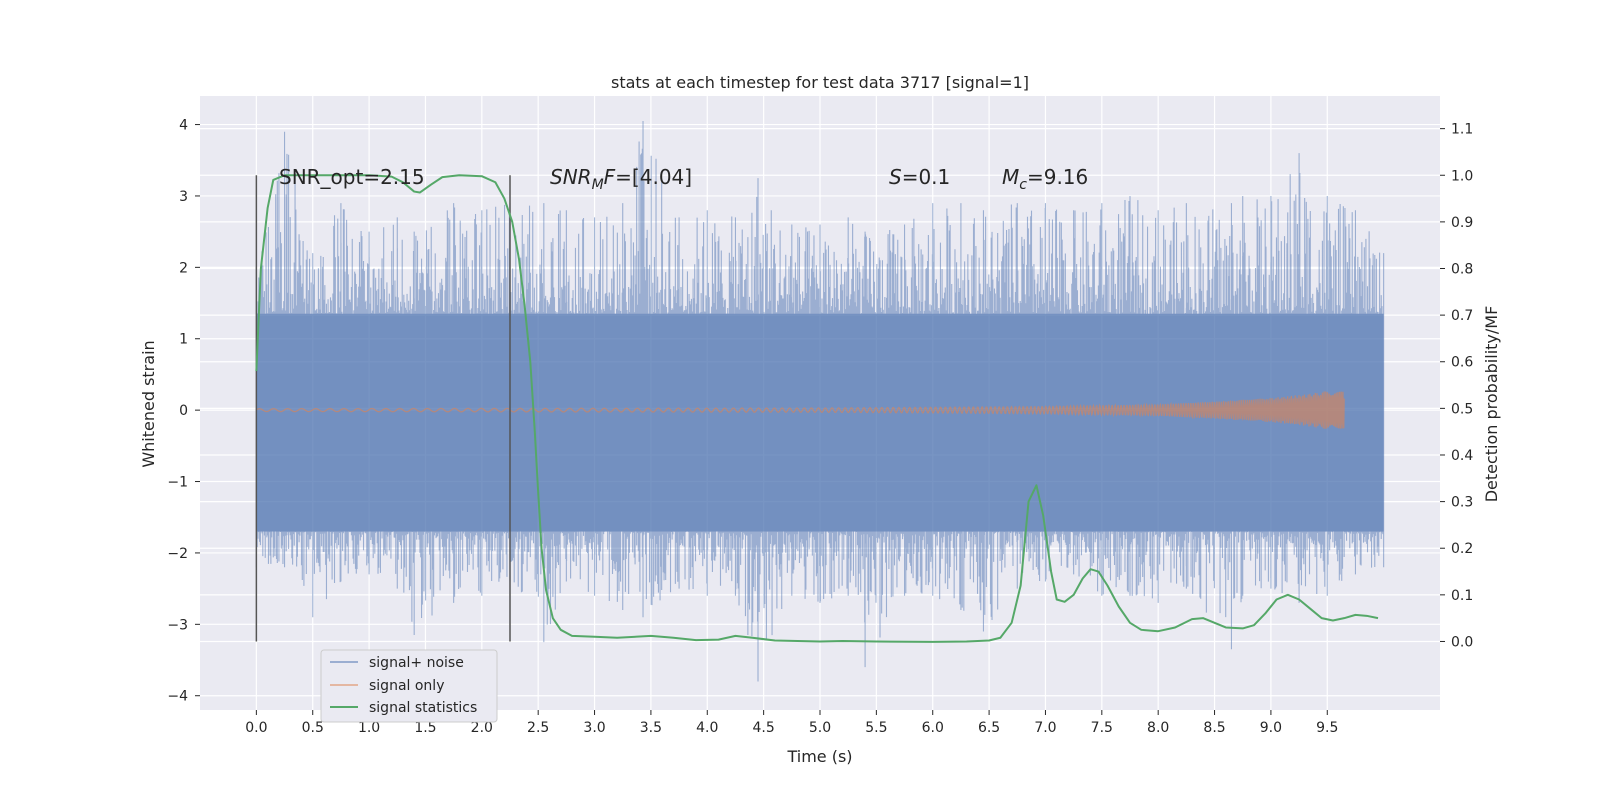  What do you see at coordinates (256, 728) in the screenshot?
I see `x-tick-label: 0.0` at bounding box center [256, 728].